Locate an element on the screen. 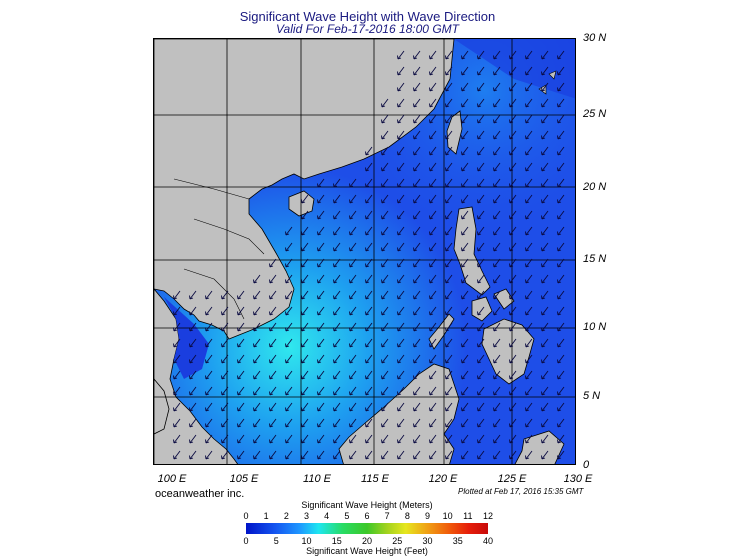 This screenshot has height=560, width=755. colorbar-feet-tick: 5 is located at coordinates (276, 541).